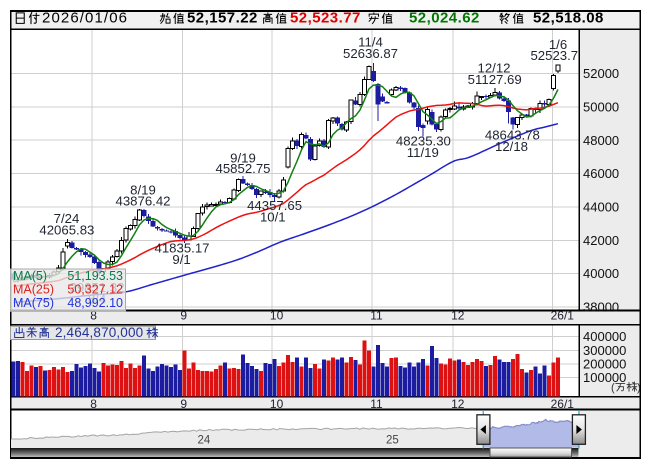  Describe the element at coordinates (601, 173) in the screenshot. I see `svg-text: 46000` at that location.